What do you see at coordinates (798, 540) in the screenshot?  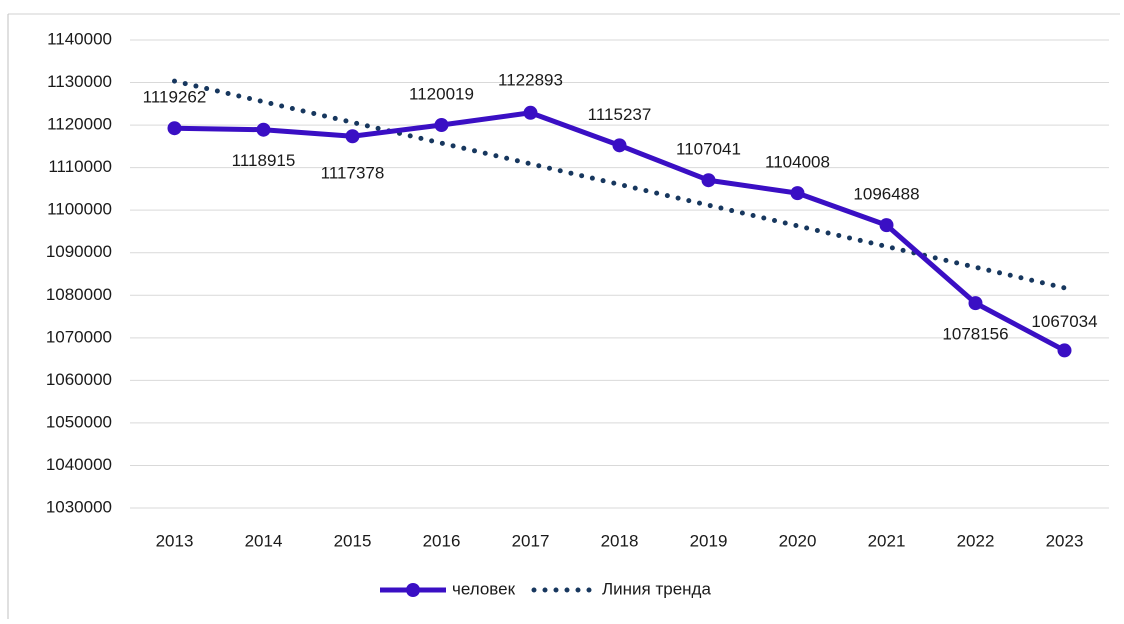 I see `x-tick-label: 2020` at bounding box center [798, 540].